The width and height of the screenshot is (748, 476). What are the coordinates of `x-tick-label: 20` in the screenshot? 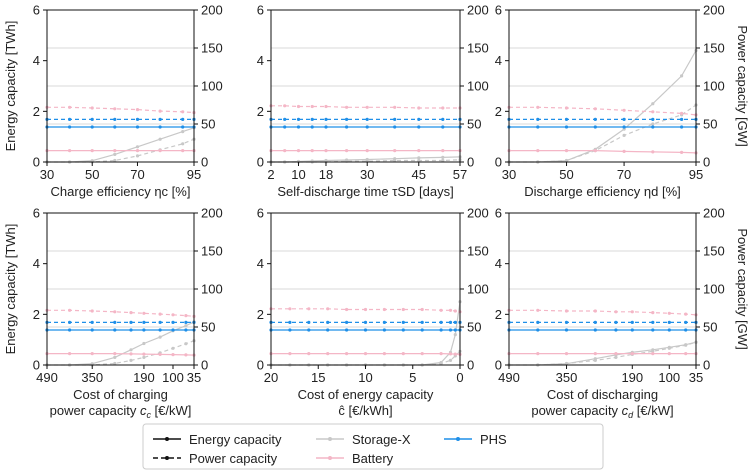 It's located at (271, 377).